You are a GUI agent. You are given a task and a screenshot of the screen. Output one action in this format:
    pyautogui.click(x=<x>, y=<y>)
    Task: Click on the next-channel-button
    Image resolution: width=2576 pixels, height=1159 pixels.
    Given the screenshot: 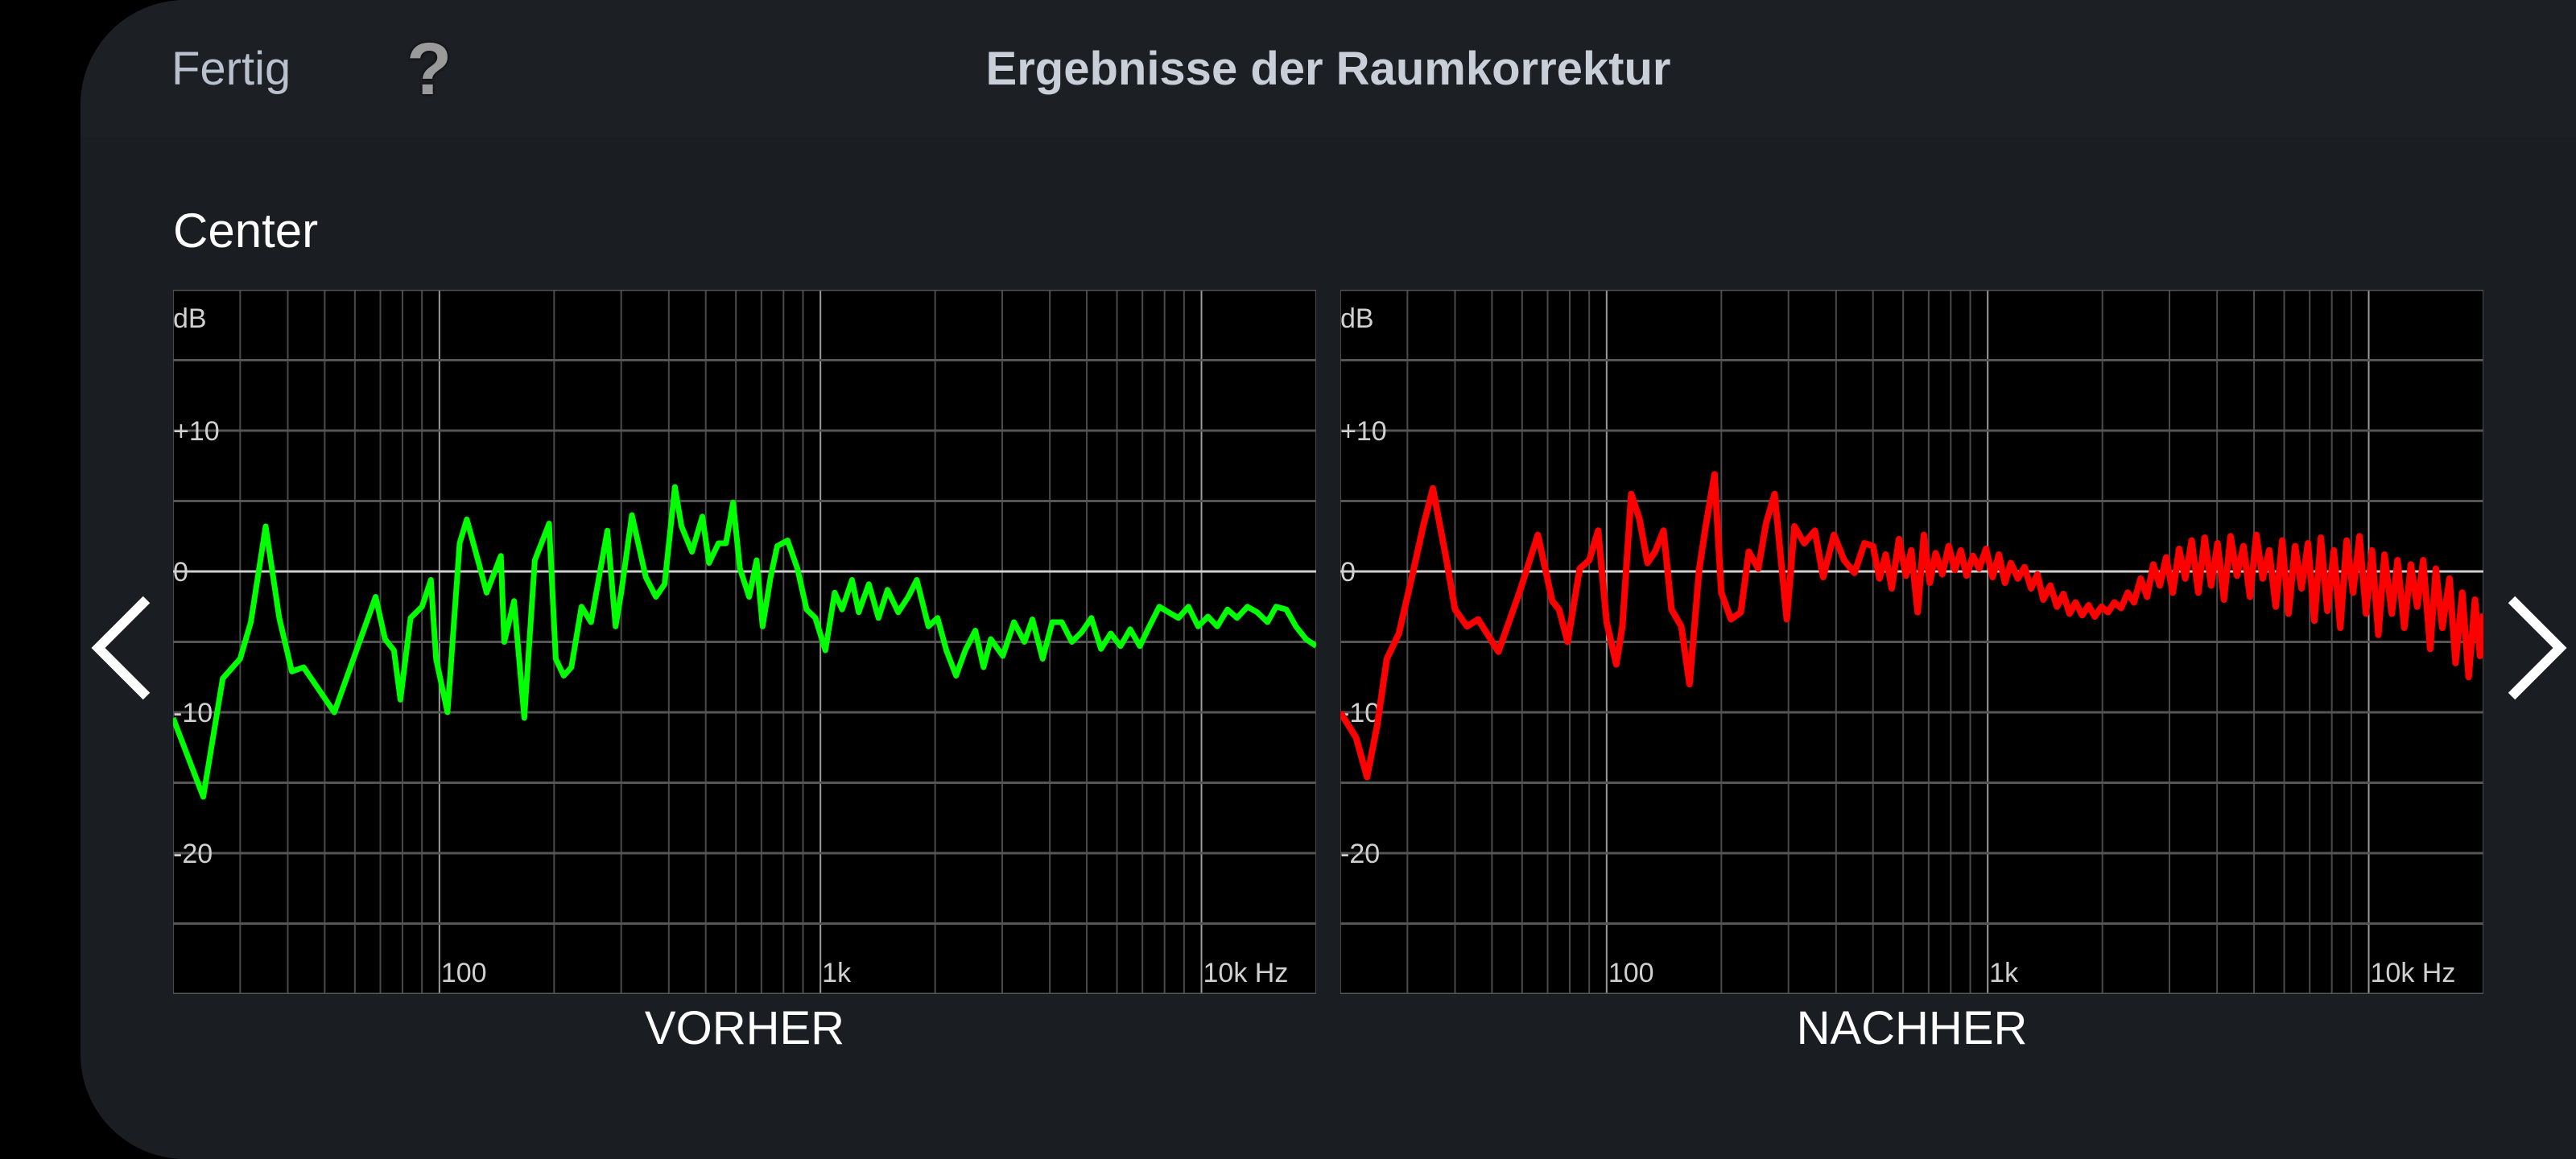 What is the action you would take?
    pyautogui.click(x=2536, y=648)
    